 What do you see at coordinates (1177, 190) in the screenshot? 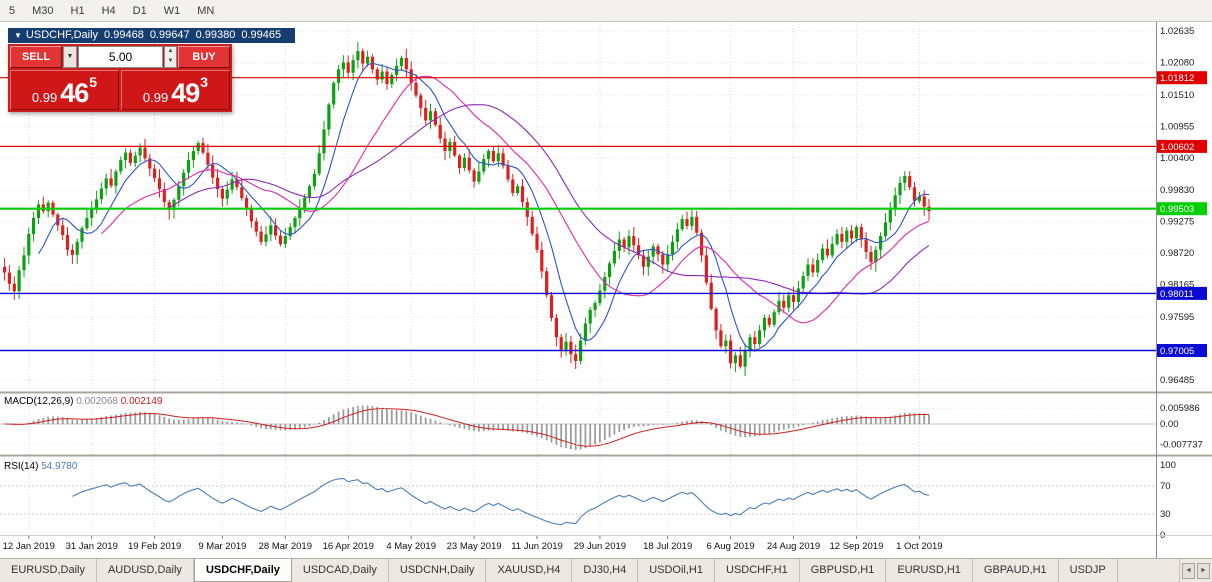
I see `svg-text: 0.99830` at bounding box center [1177, 190].